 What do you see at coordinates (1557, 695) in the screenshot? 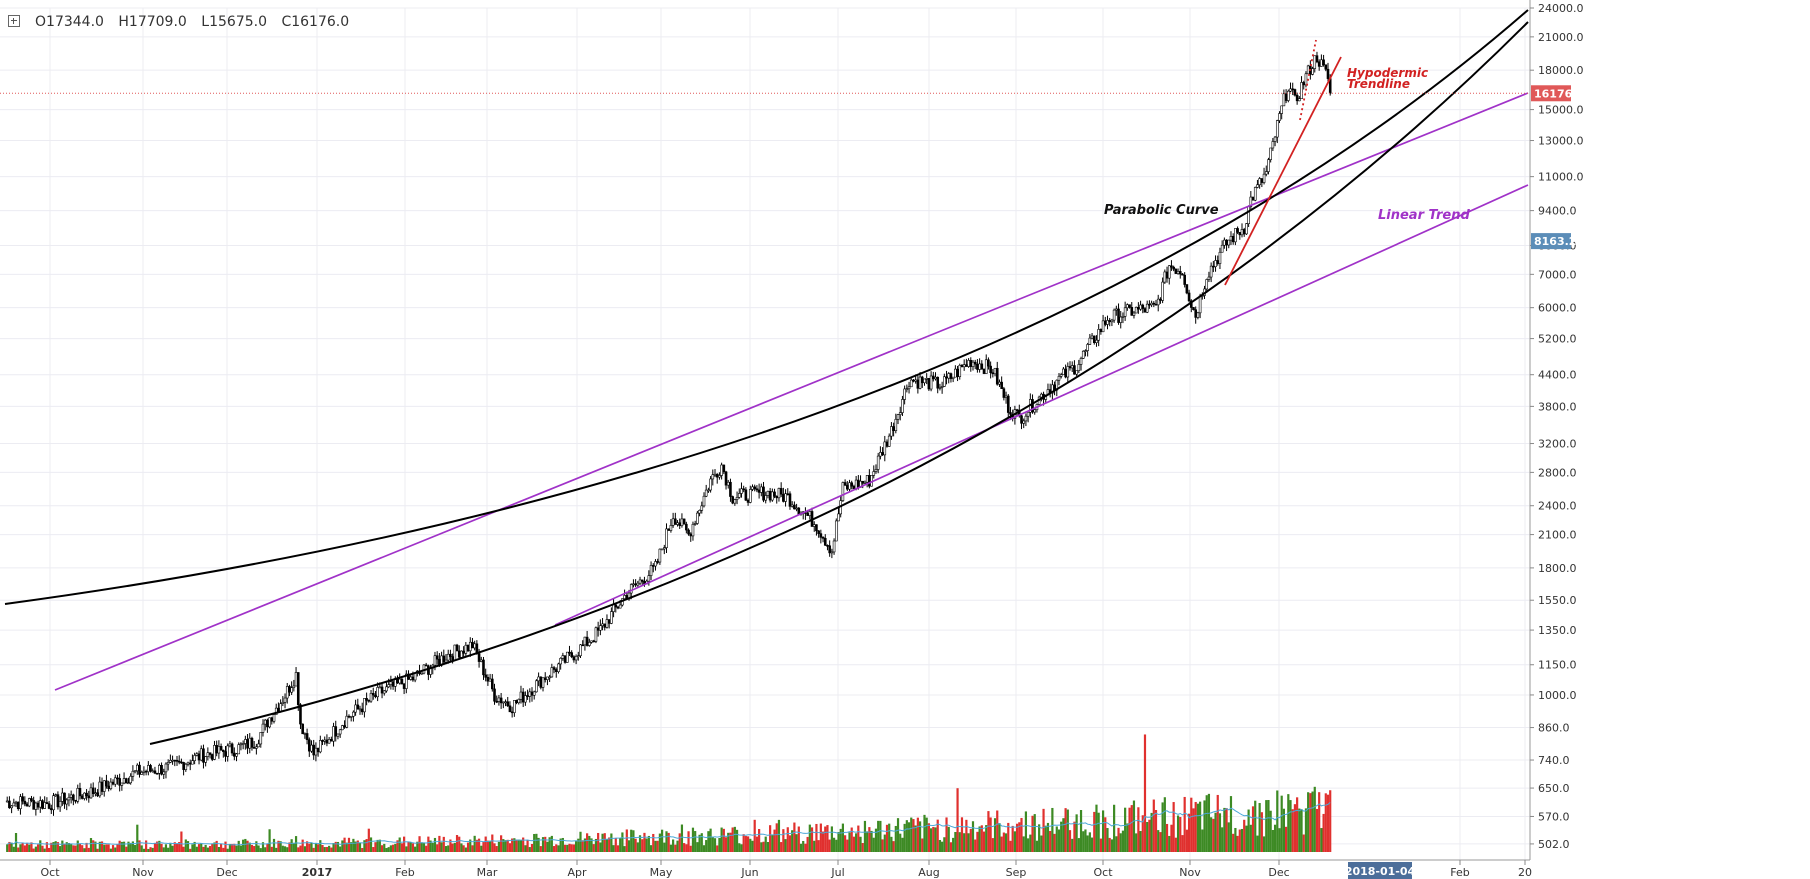
I see `price-tick-label: 1000.0` at bounding box center [1557, 695].